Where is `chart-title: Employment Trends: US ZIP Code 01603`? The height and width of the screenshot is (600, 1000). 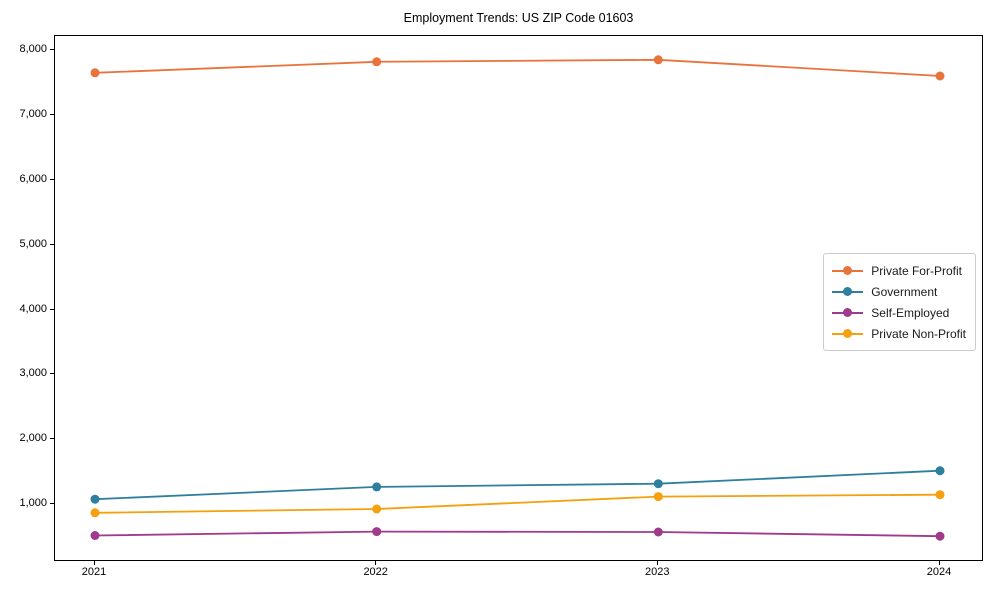 chart-title: Employment Trends: US ZIP Code 01603 is located at coordinates (518, 18).